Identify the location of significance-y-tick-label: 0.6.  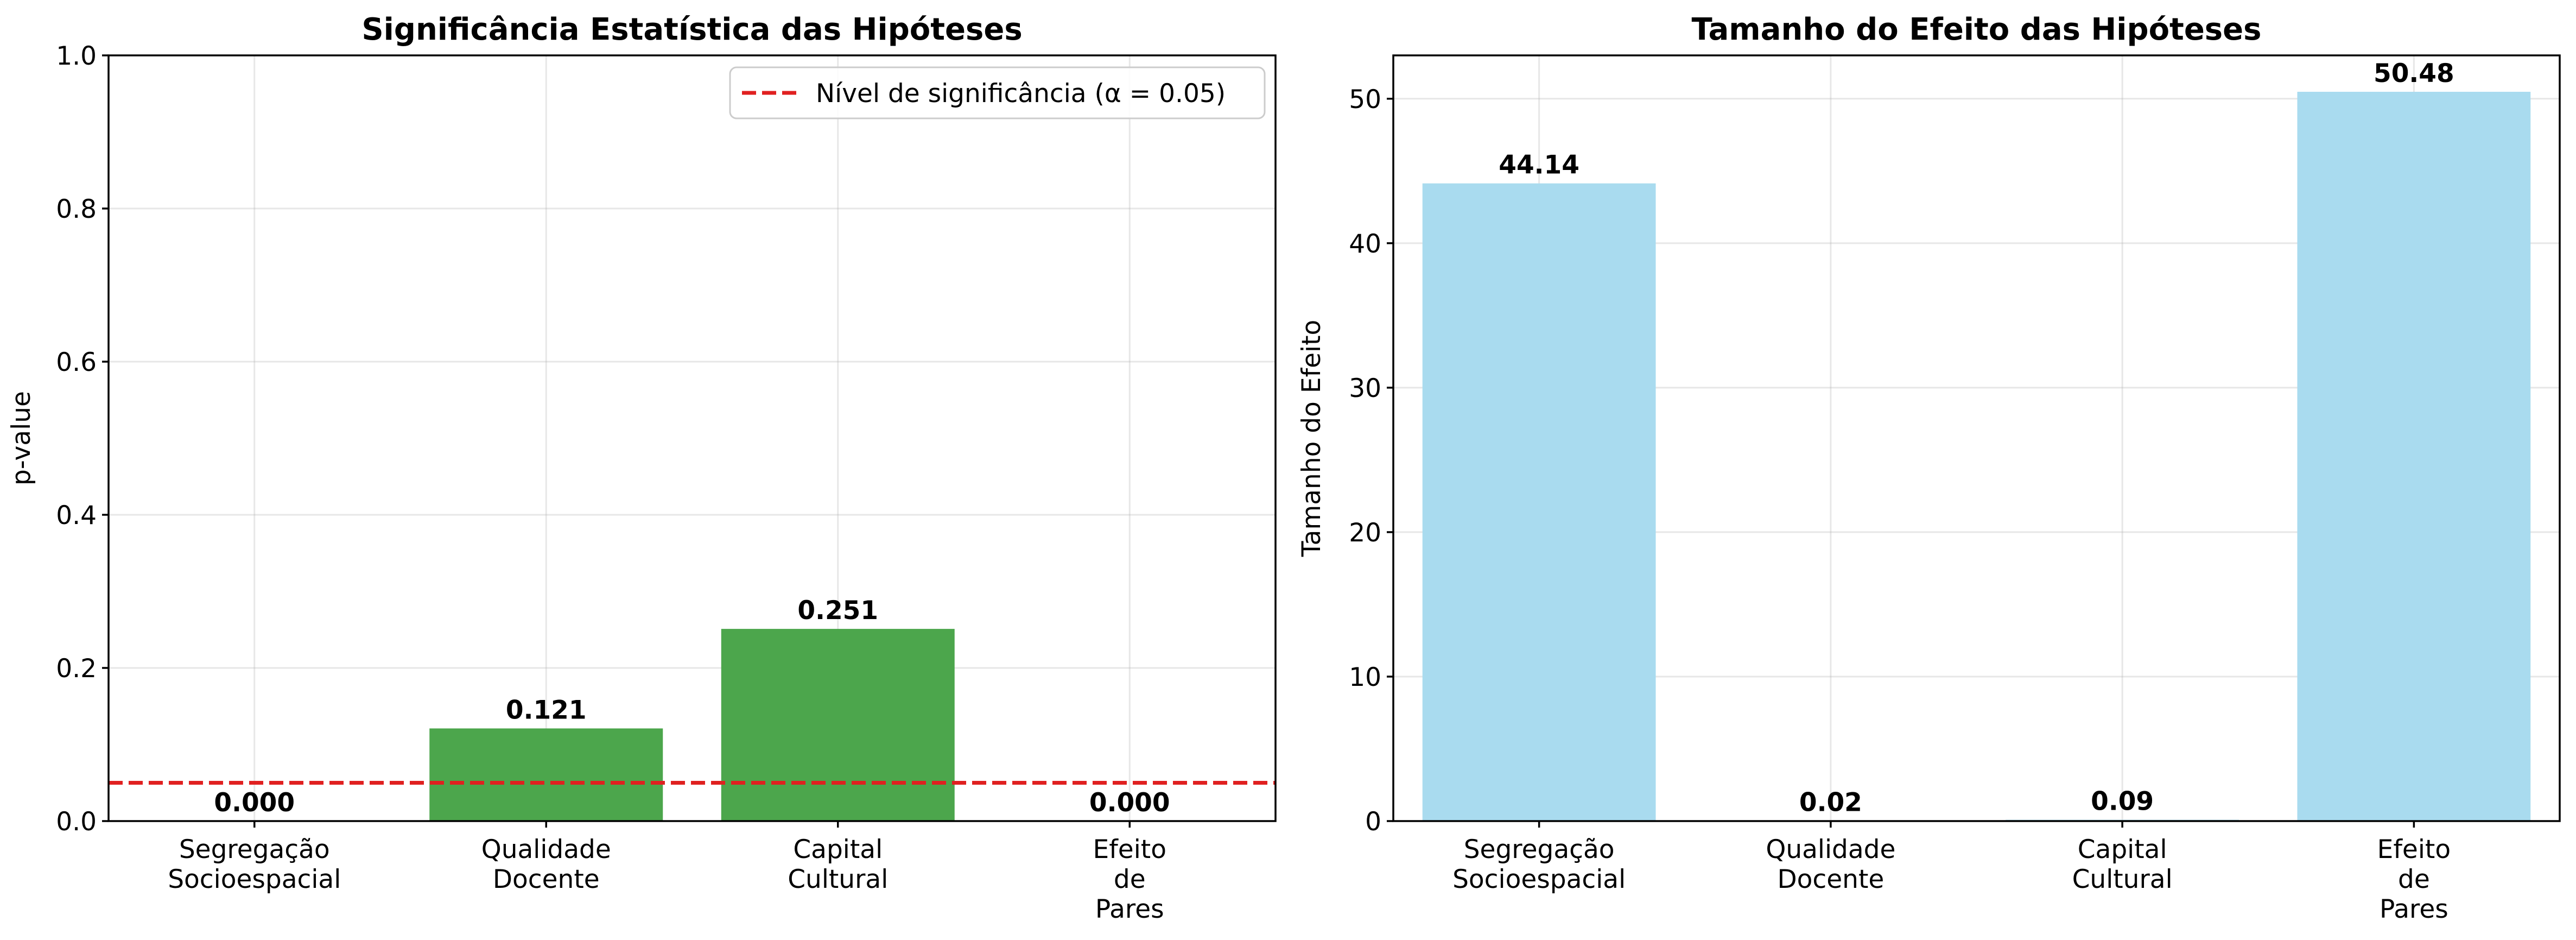
(76, 363).